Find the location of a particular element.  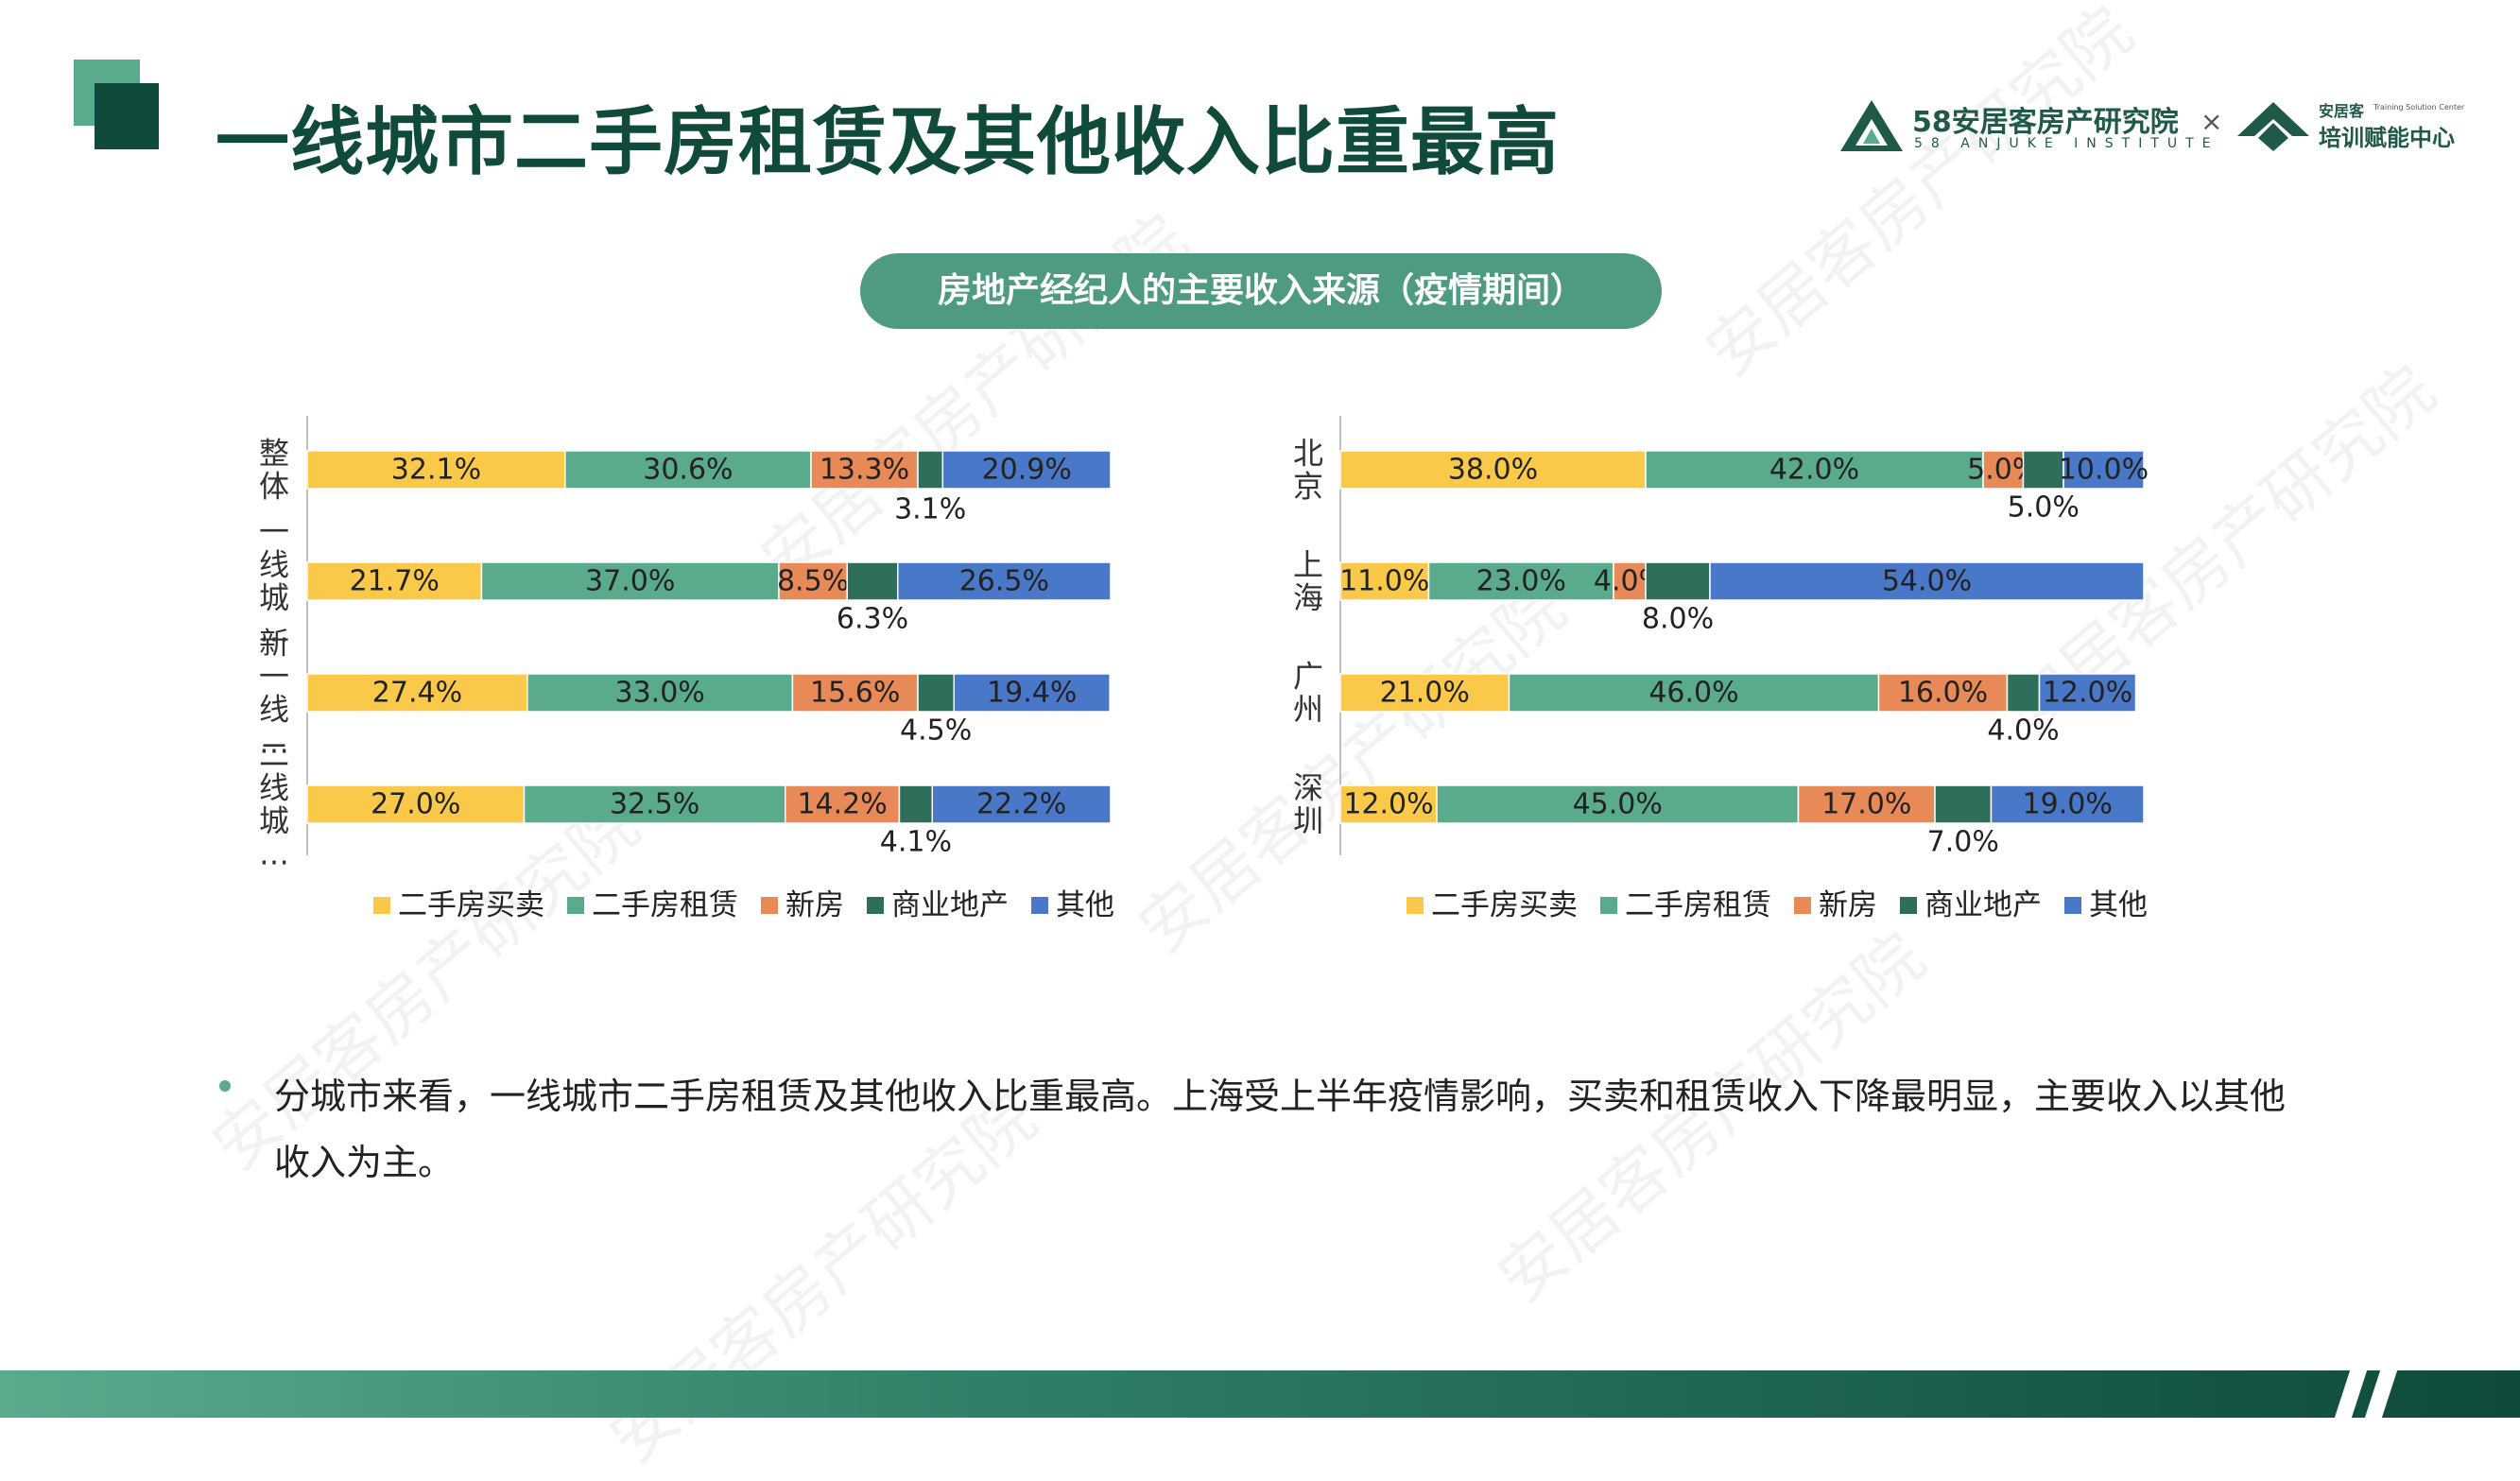

brand-training-en: Training Solution Center is located at coordinates (2419, 107).